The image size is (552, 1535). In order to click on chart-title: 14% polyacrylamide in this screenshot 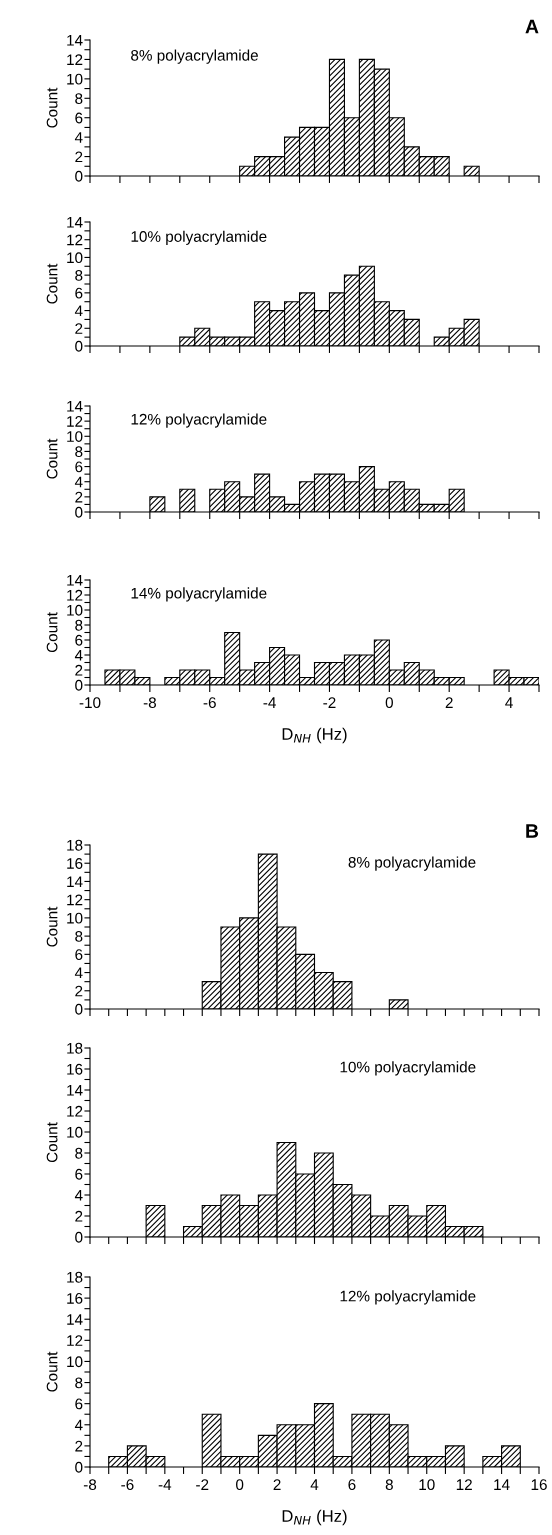, I will do `click(199, 594)`.